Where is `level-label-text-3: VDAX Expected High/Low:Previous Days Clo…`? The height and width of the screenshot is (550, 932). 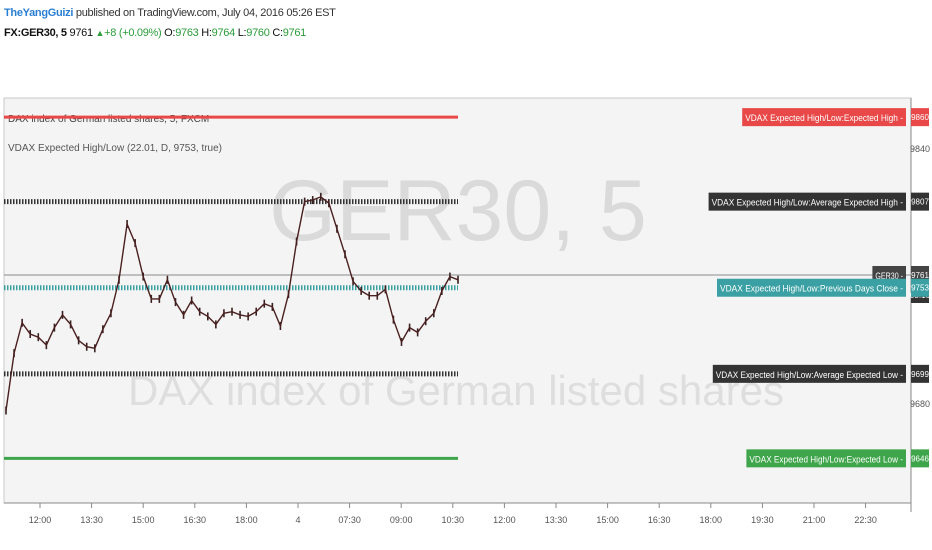 level-label-text-3: VDAX Expected High/Low:Previous Days Clo… is located at coordinates (811, 289).